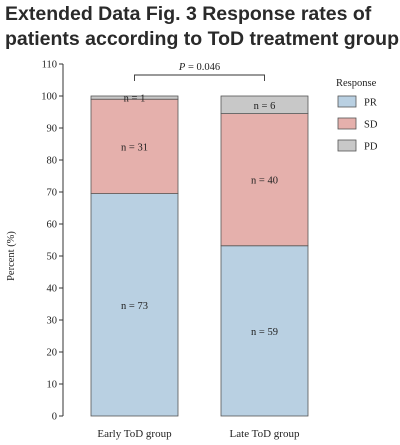 This screenshot has height=445, width=400. I want to click on figure-title-line-1: Extended Data Fig. 3 Response rates of, so click(188, 14).